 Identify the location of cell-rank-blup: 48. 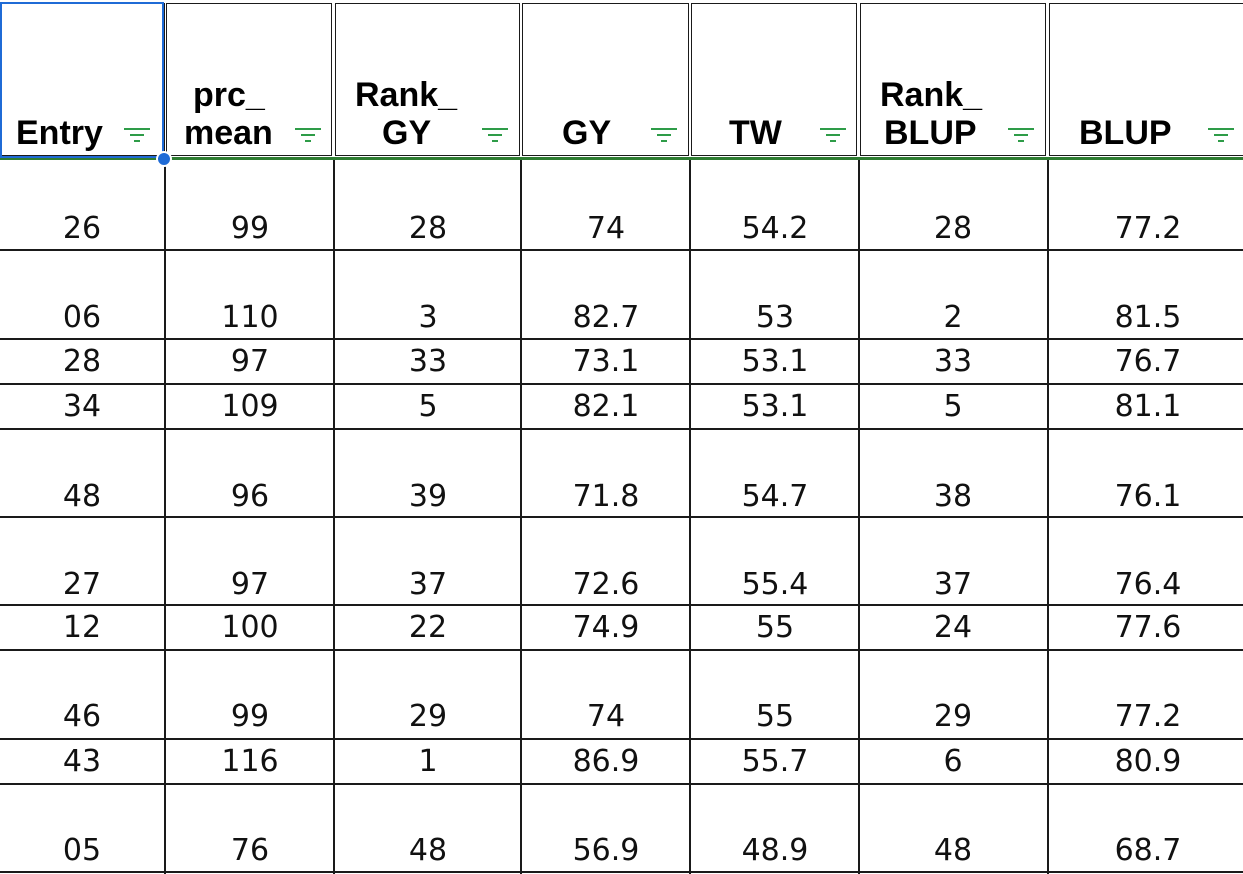
(953, 850).